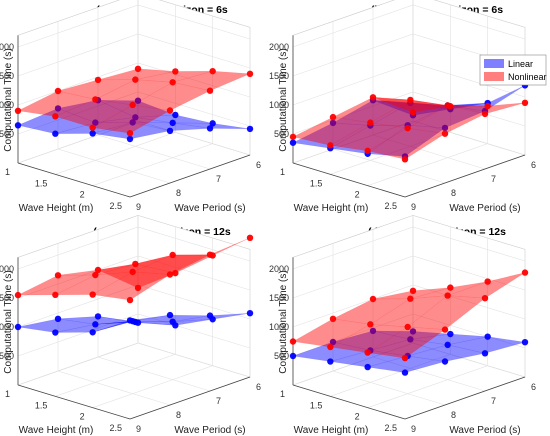 The height and width of the screenshot is (436, 550). I want to click on surface-linear, so click(409, 351).